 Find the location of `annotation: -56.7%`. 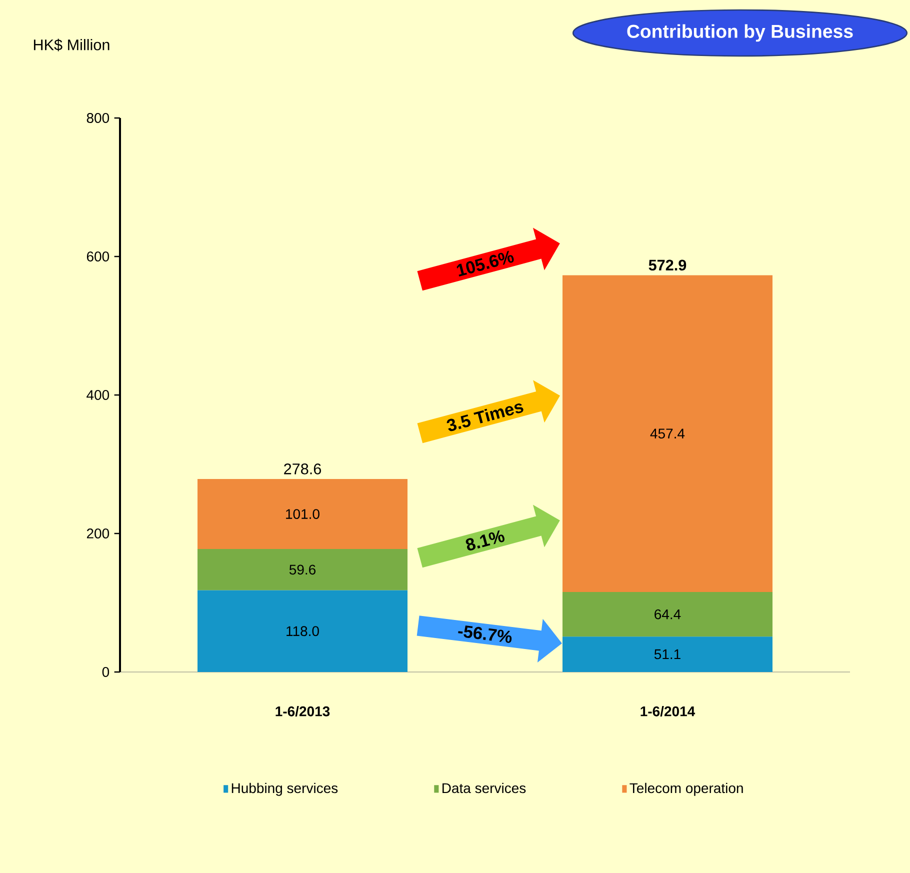

annotation: -56.7% is located at coordinates (485, 634).